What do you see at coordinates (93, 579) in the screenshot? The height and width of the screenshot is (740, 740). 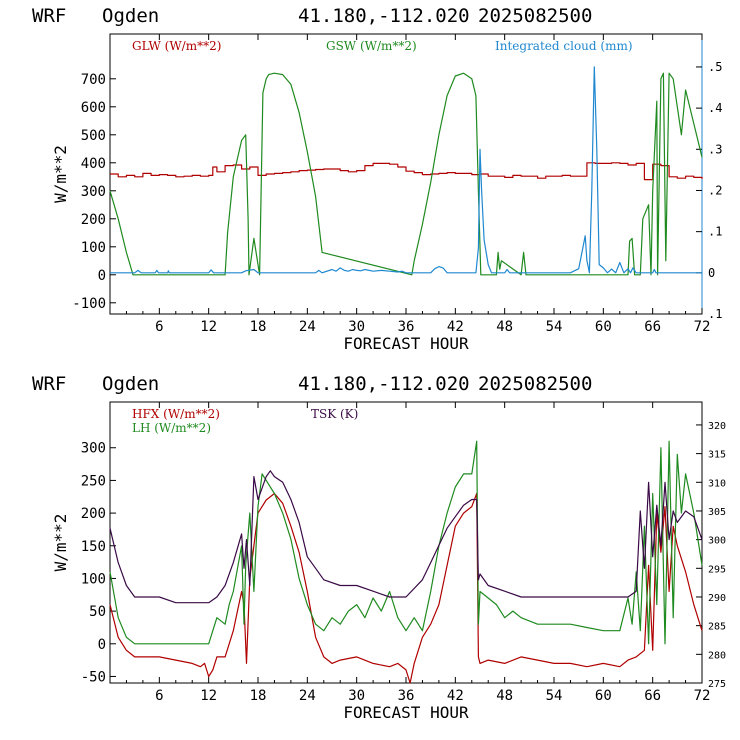 I see `chart2-y-tick-label: 100` at bounding box center [93, 579].